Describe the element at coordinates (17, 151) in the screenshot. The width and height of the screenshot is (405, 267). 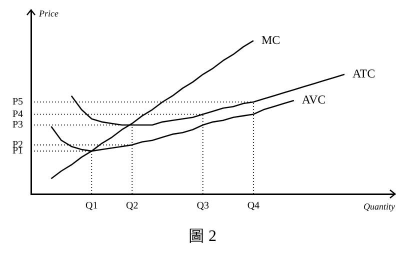
I see `ref-line-label: P1` at that location.